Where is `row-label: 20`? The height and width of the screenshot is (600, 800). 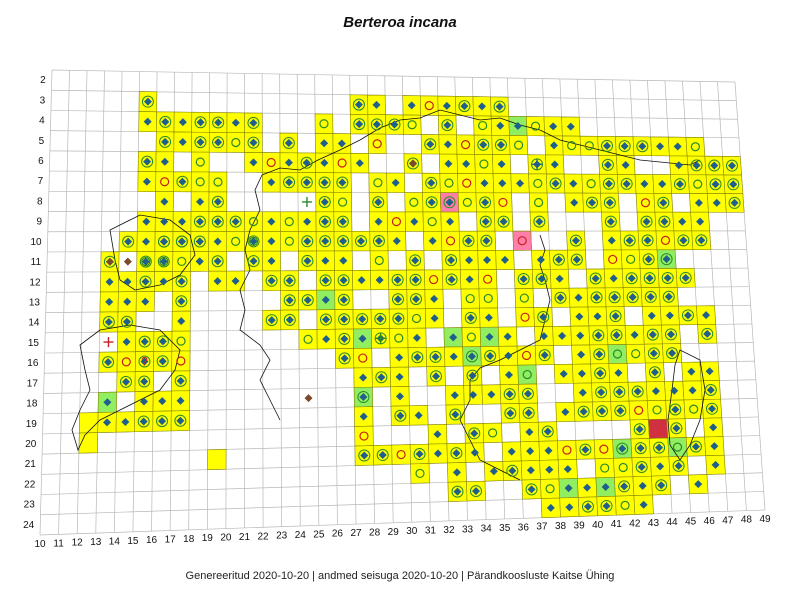
row-label: 20 is located at coordinates (31, 444).